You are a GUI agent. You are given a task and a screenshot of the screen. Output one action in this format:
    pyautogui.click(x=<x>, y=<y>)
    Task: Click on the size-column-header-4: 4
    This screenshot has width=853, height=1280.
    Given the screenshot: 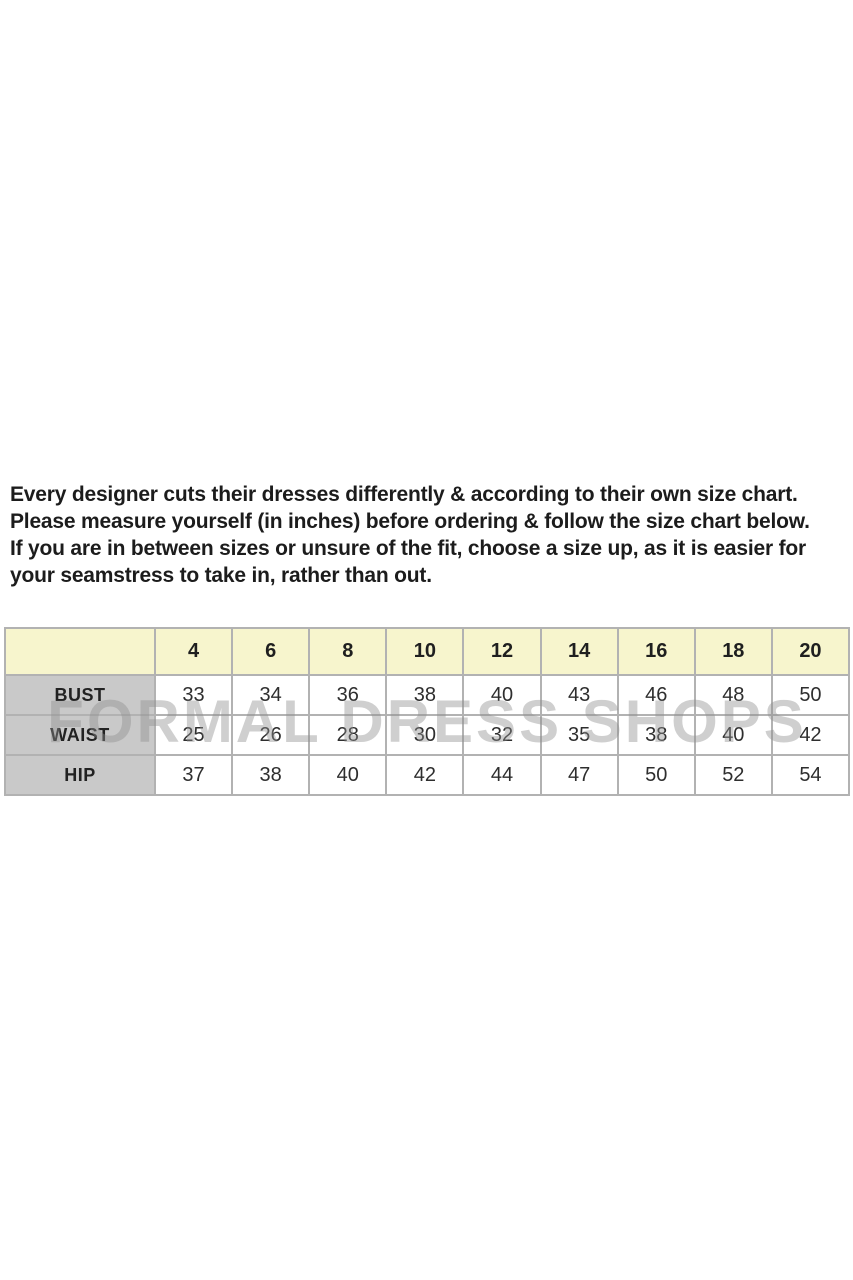 What is the action you would take?
    pyautogui.click(x=193, y=651)
    